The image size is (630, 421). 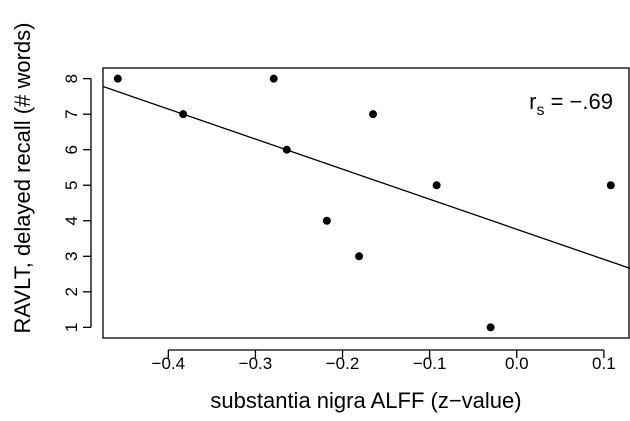 What do you see at coordinates (71, 220) in the screenshot?
I see `y-tick-label: 4` at bounding box center [71, 220].